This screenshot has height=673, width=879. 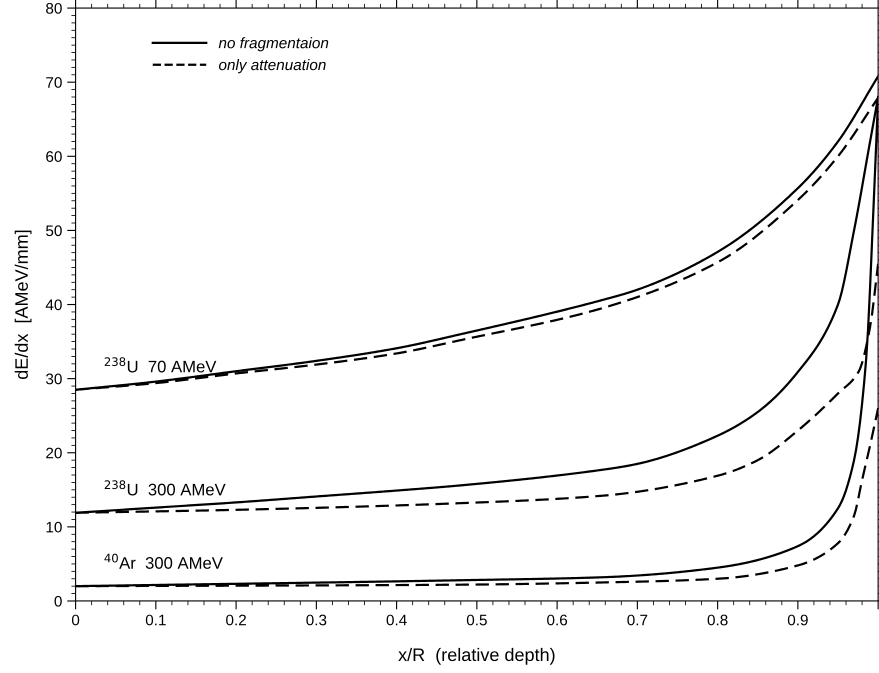 I want to click on y-tick-label: 70, so click(x=54, y=82).